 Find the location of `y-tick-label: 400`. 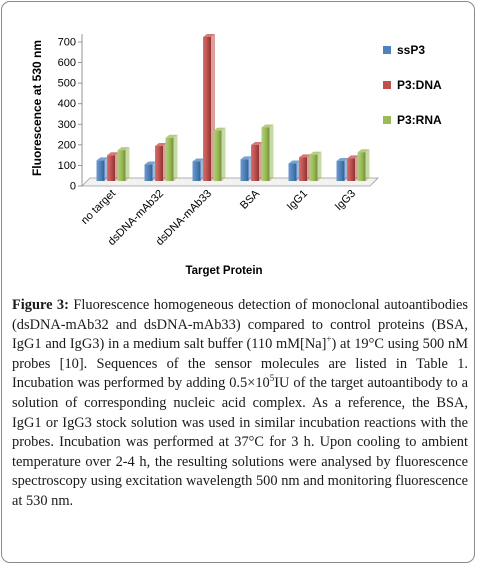

y-tick-label: 400 is located at coordinates (67, 104).